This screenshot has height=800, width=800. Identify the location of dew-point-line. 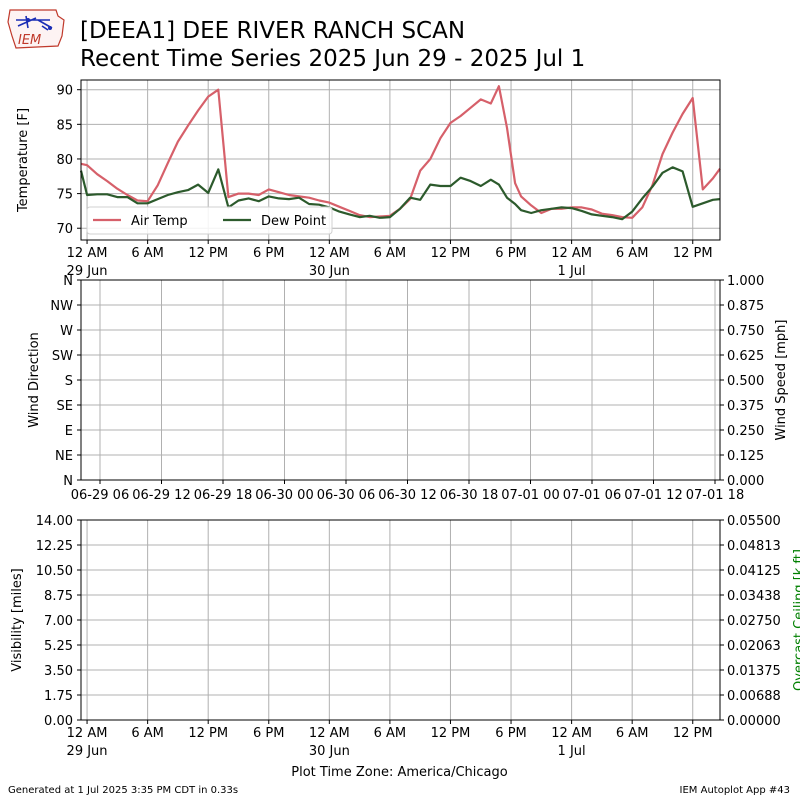
(400, 193).